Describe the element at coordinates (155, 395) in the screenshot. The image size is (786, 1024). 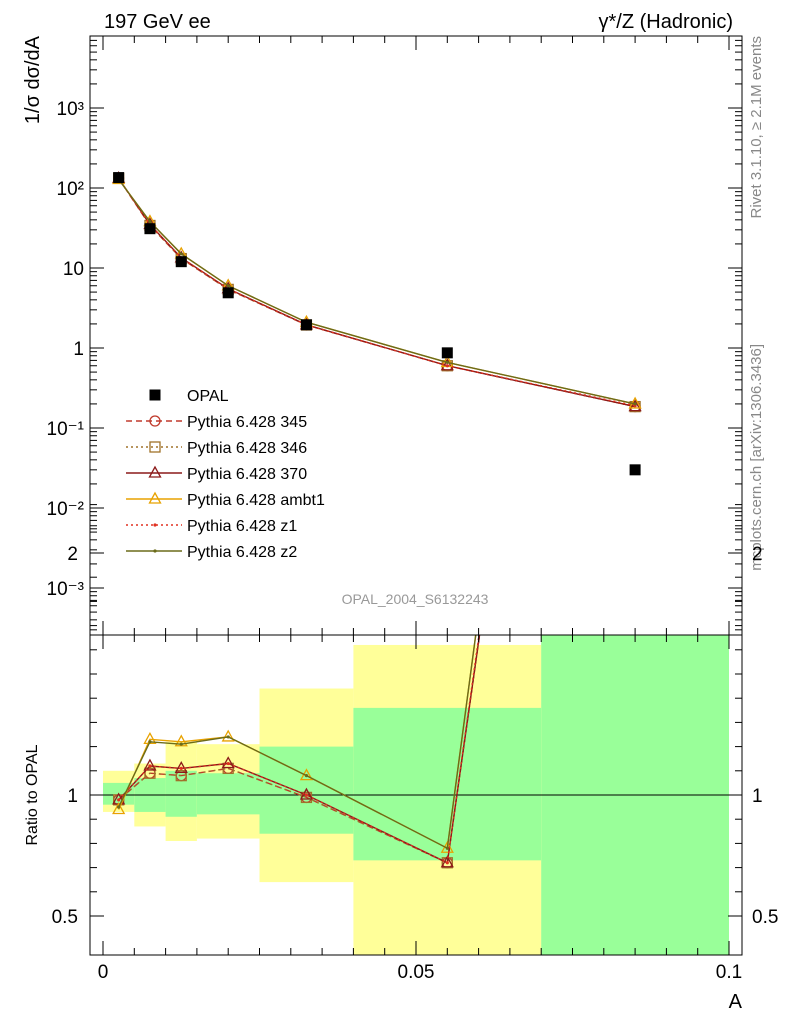
I see `legend-marker-opal` at that location.